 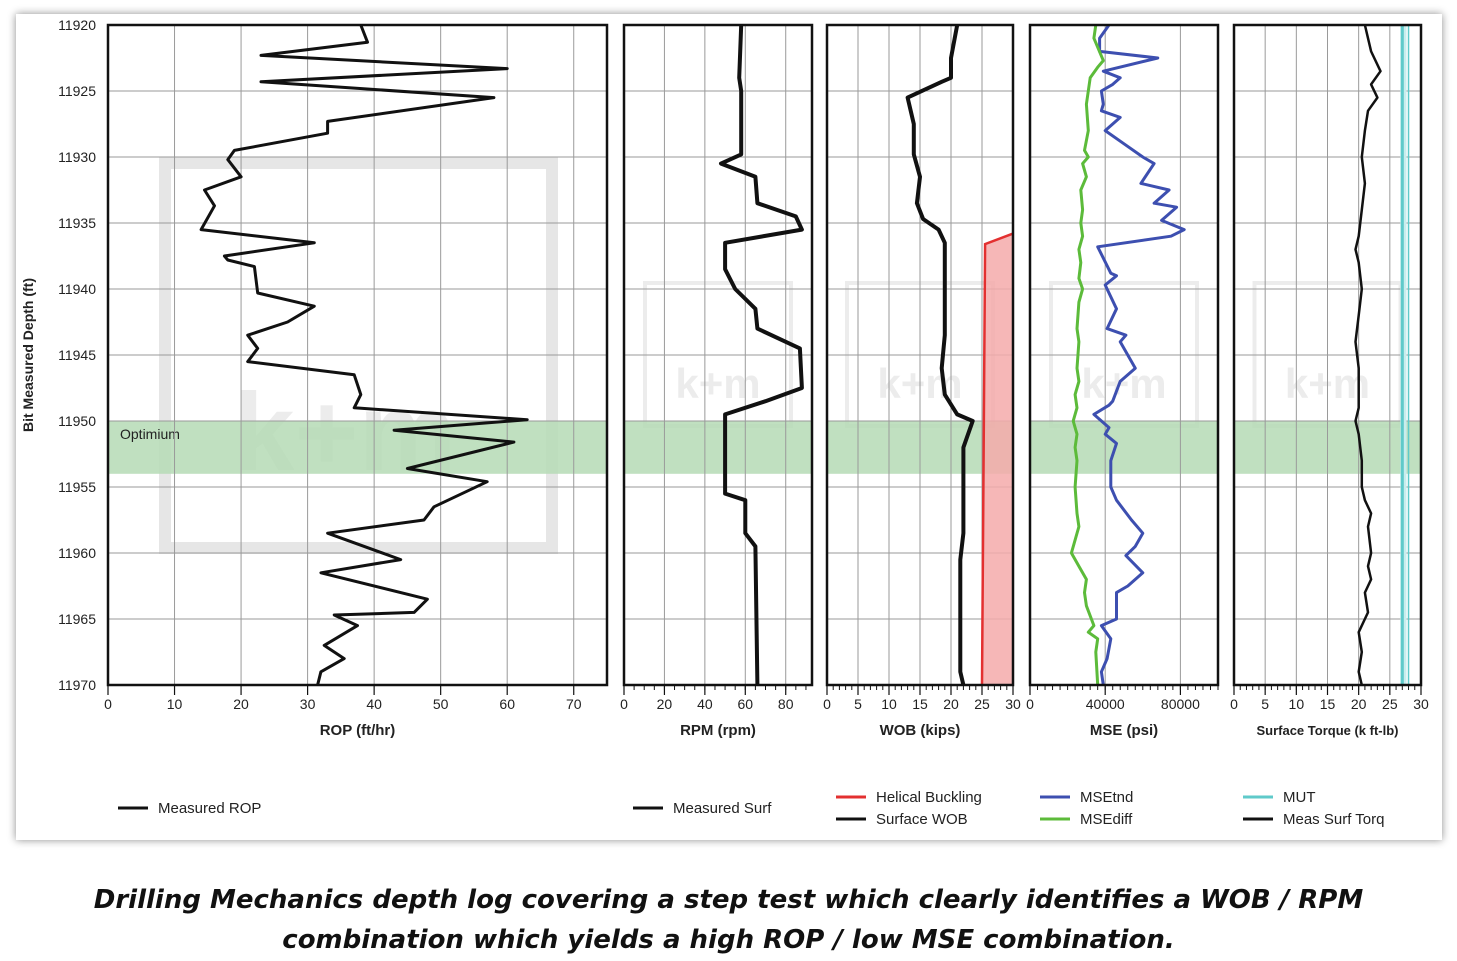 I want to click on y-tick-label: 11955, so click(x=77, y=487).